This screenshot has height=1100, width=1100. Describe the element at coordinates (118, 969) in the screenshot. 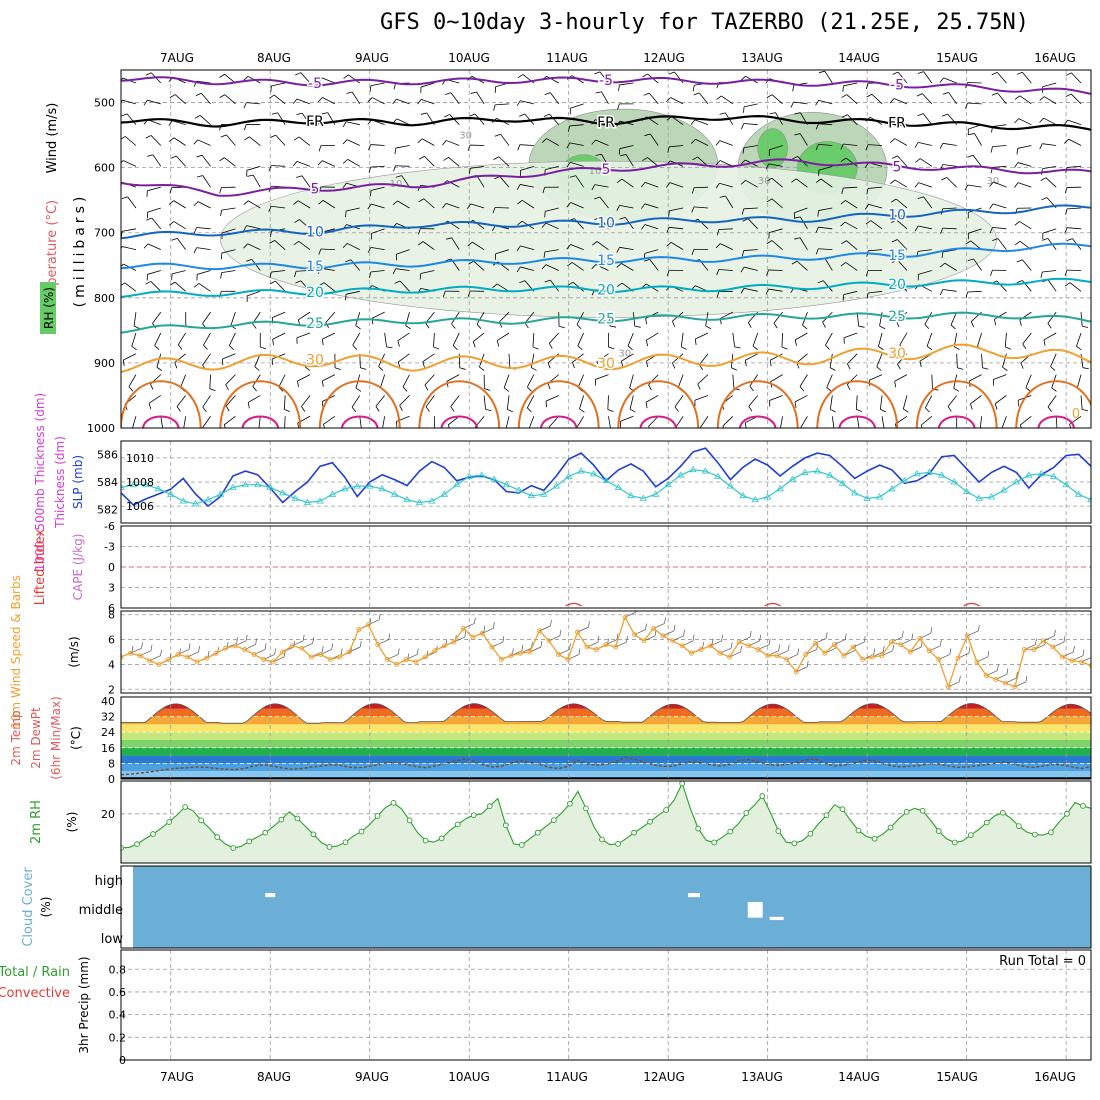

I see `precip-tick-label: 0.8` at that location.